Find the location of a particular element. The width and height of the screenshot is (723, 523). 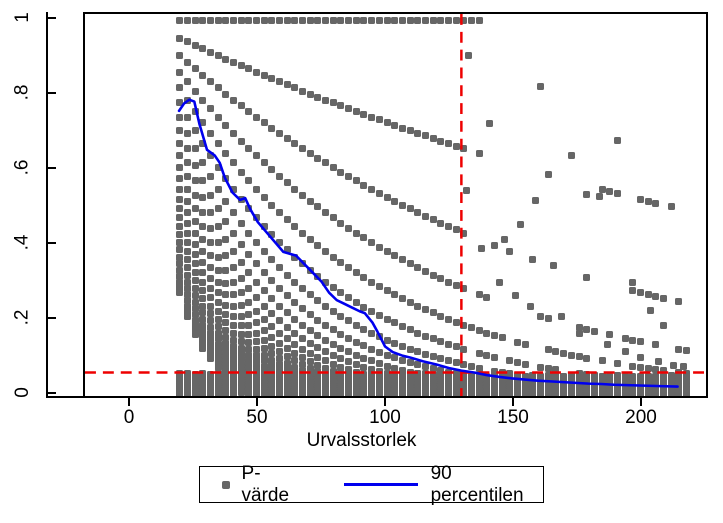

x-axis-tick is located at coordinates (257, 402).